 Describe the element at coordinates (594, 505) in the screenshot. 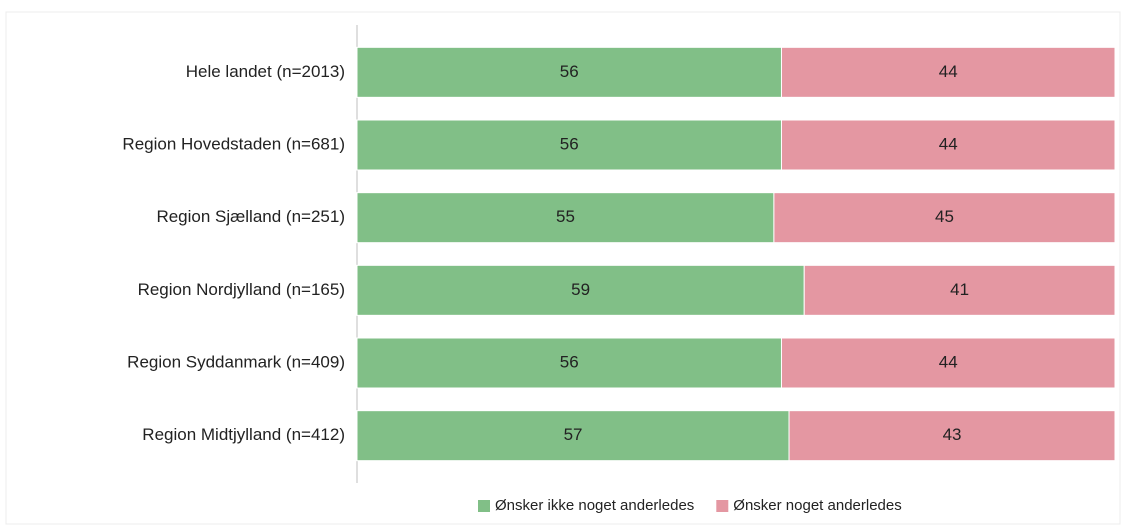

I see `legend-label: Ønsker ikke noget anderledes` at that location.